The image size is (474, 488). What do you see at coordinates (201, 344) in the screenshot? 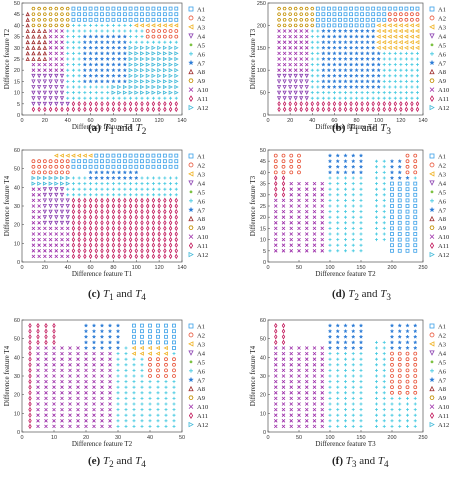
I see `legend-entry: A3` at bounding box center [201, 344].